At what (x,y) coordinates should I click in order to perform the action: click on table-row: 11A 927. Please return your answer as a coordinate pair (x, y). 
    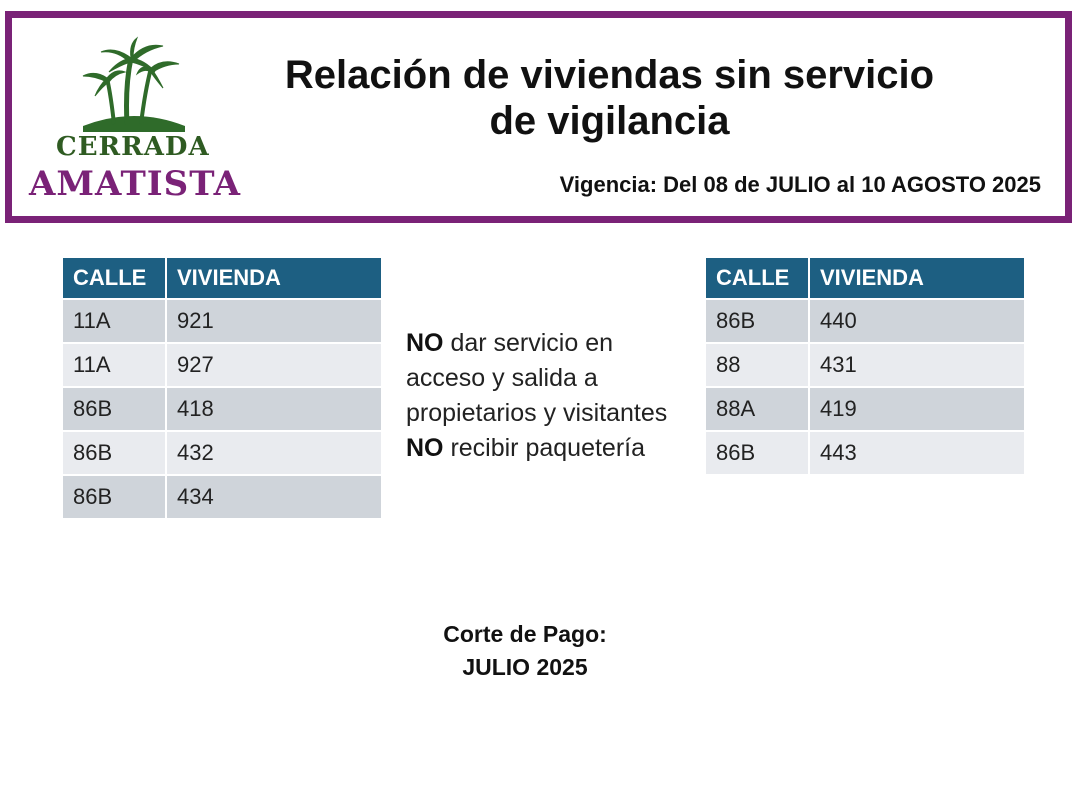
    Looking at the image, I should click on (222, 366).